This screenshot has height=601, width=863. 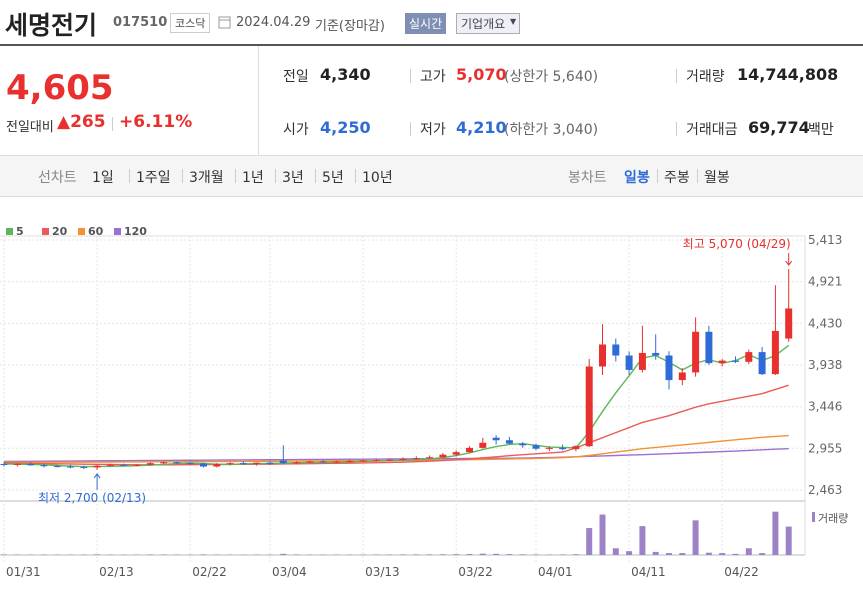 What do you see at coordinates (712, 130) in the screenshot?
I see `summary-label: 거래대금` at bounding box center [712, 130].